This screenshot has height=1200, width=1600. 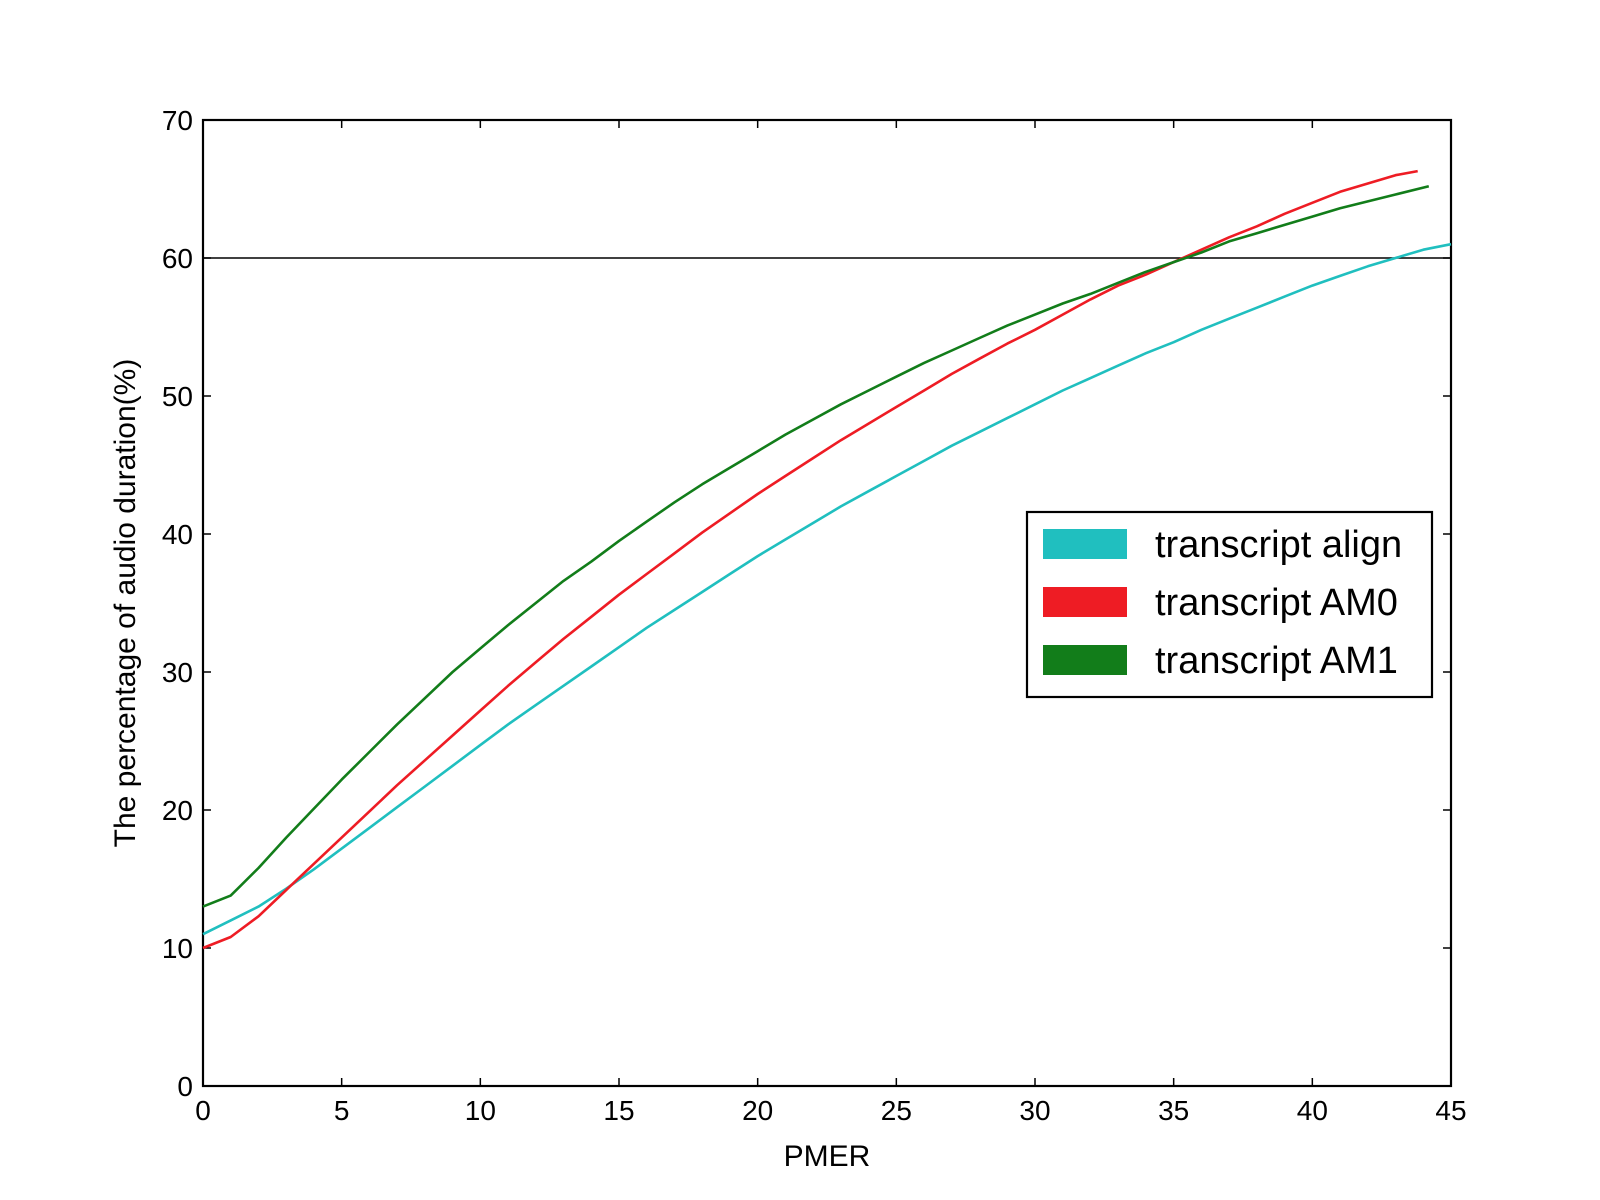 What do you see at coordinates (177, 534) in the screenshot?
I see `y-tick-label: 40` at bounding box center [177, 534].